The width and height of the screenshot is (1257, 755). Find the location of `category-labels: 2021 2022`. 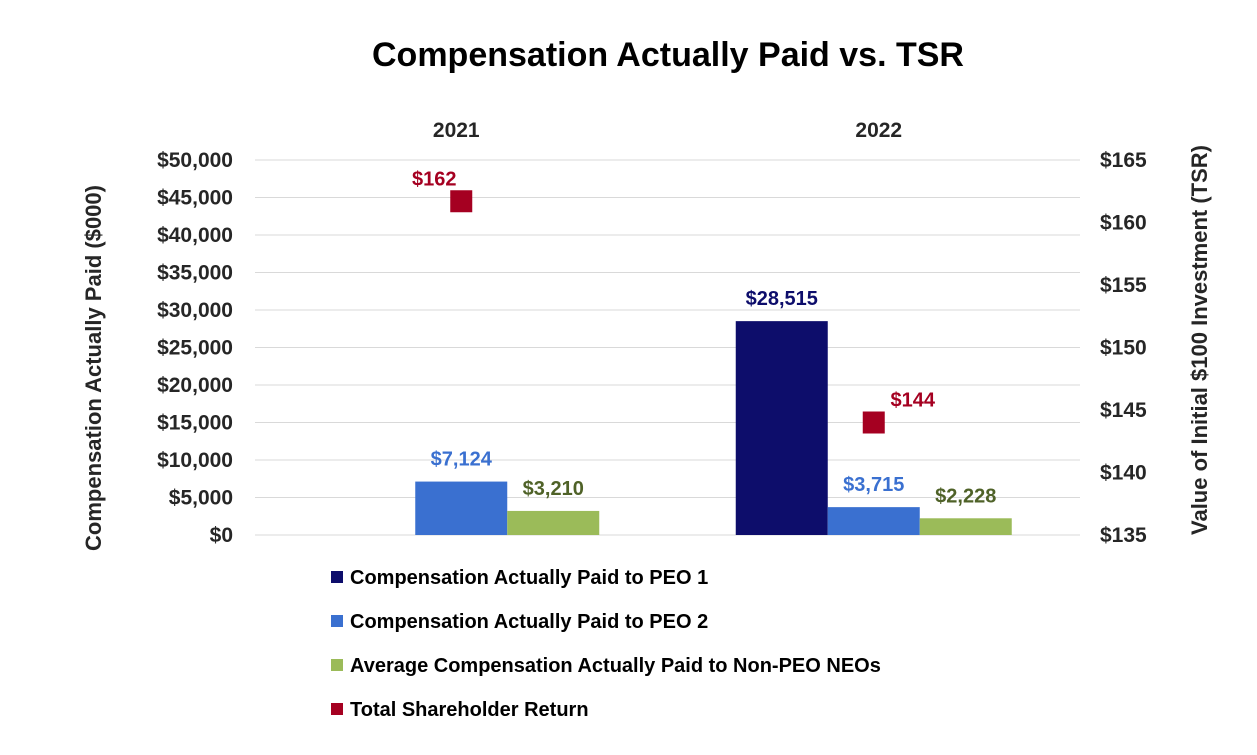

category-labels: 2021 2022 is located at coordinates (667, 130).